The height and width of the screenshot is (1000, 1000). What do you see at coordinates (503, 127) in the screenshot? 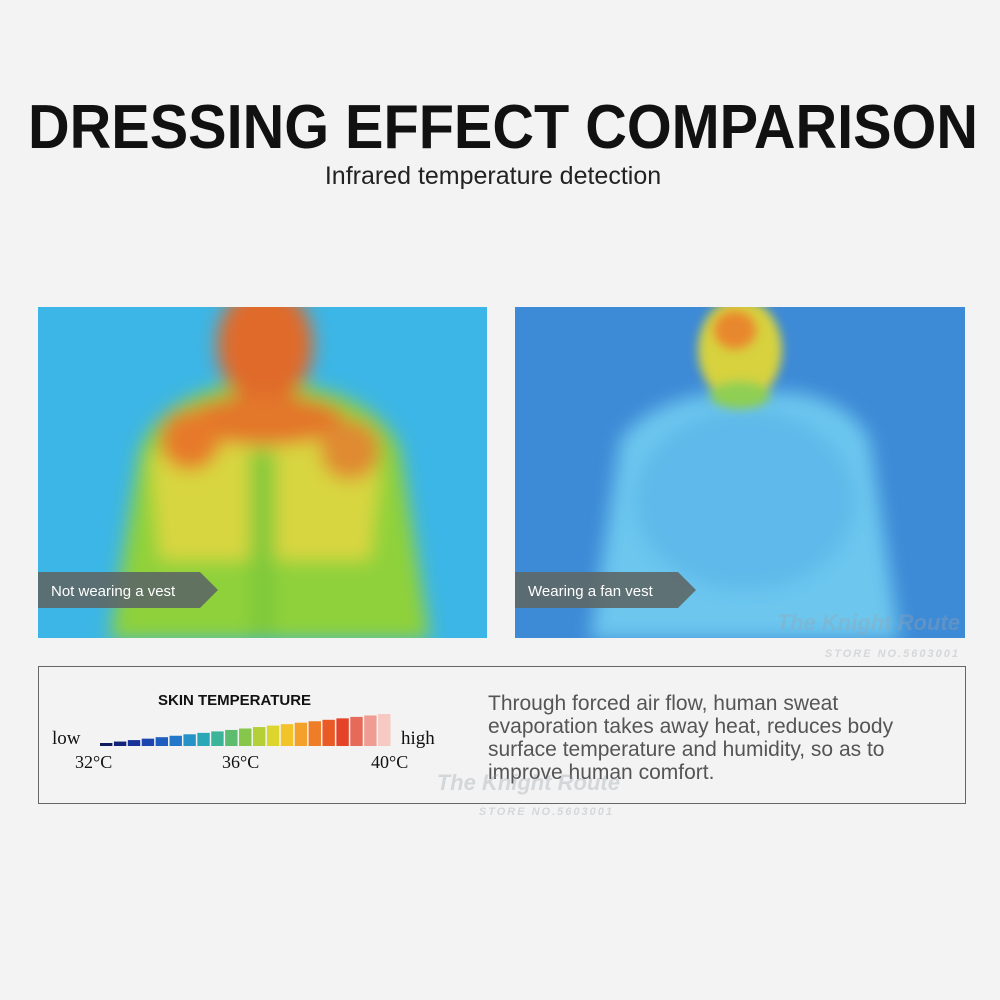
I see `title: DRESSING EFFECT COMPARISON` at bounding box center [503, 127].